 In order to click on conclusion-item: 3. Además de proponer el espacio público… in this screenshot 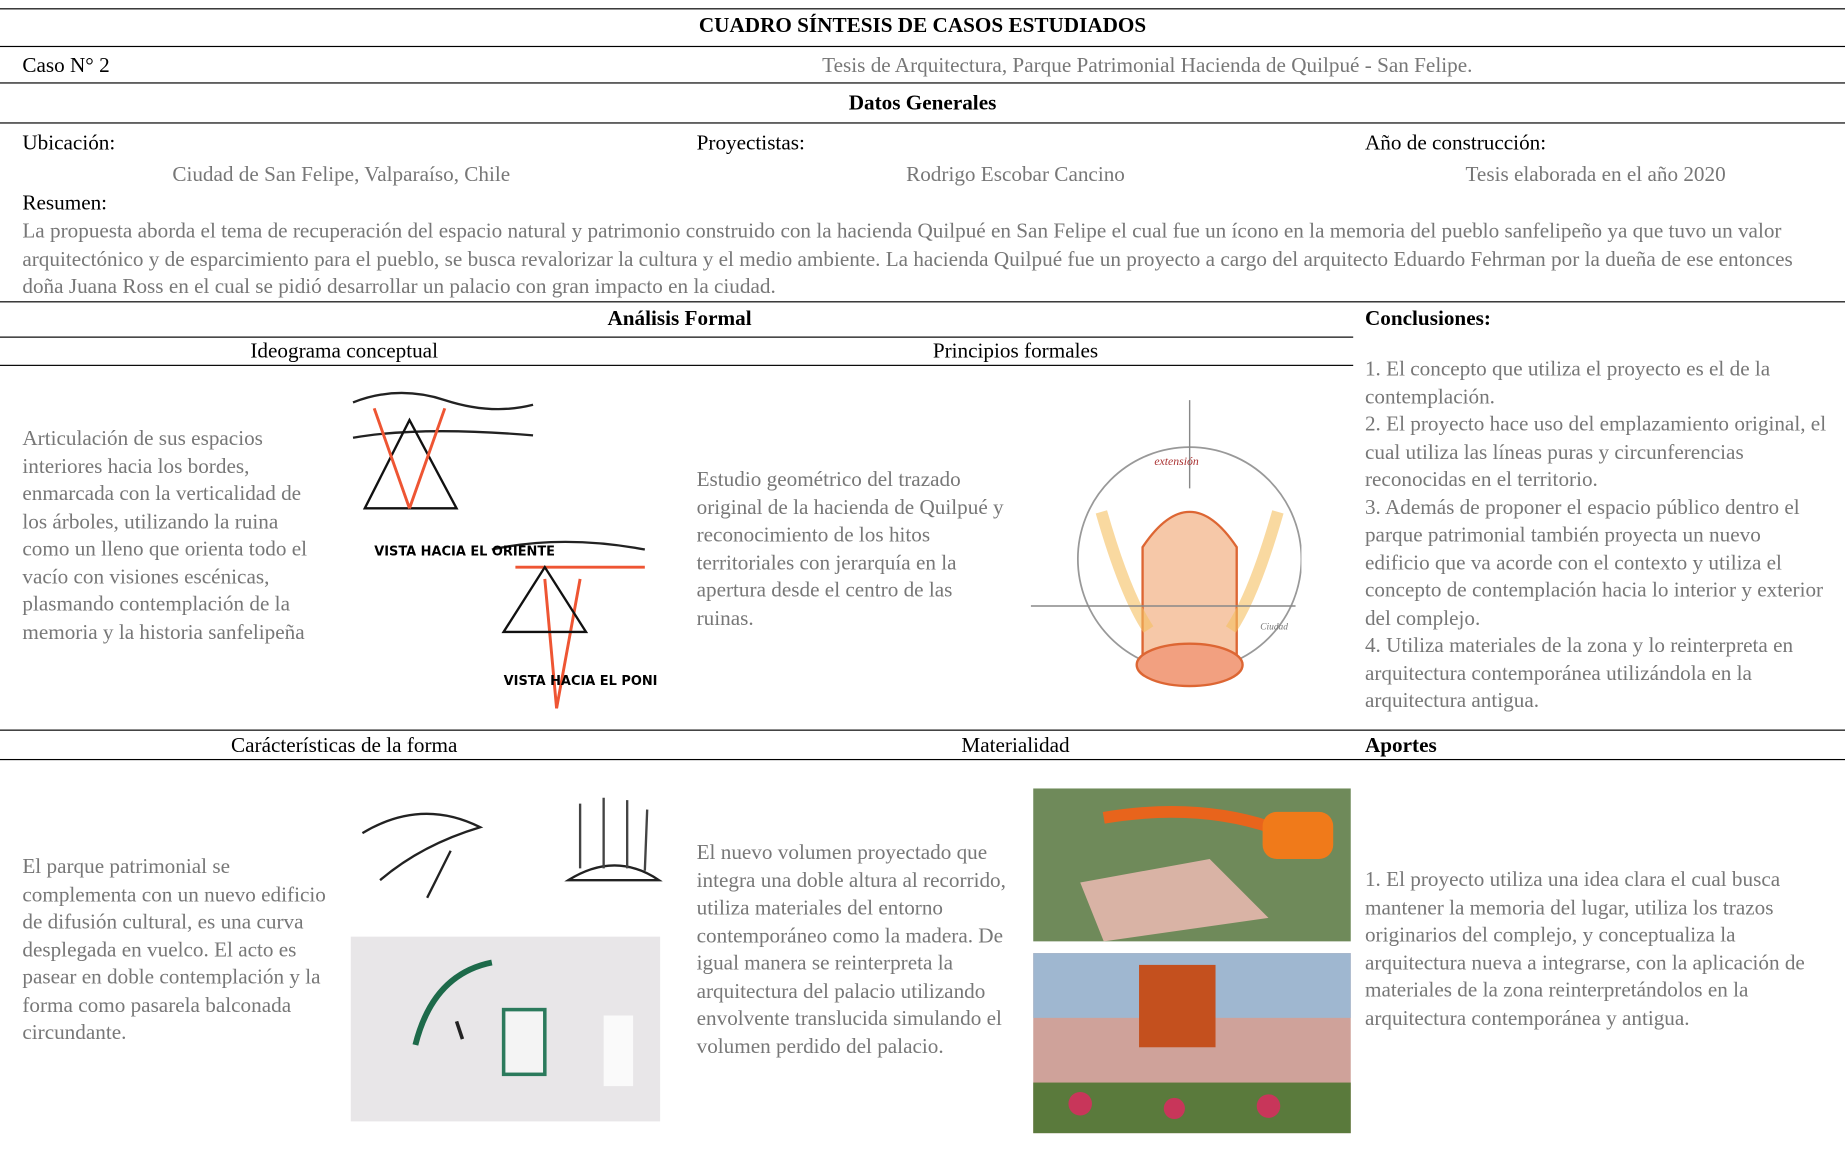, I will do `click(1594, 561)`.